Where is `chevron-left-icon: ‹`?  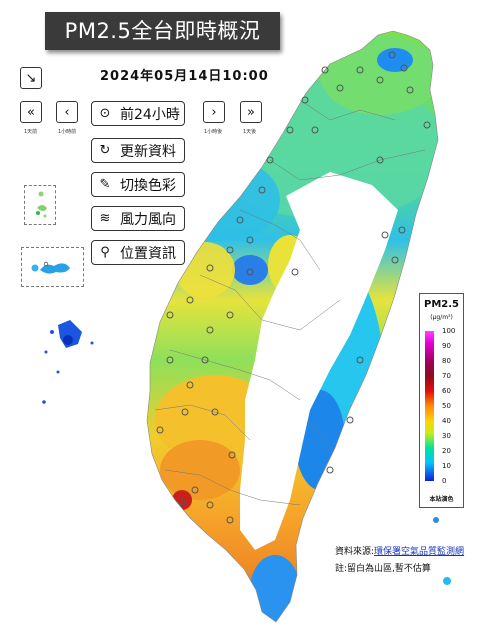
chevron-left-icon: ‹ is located at coordinates (67, 112).